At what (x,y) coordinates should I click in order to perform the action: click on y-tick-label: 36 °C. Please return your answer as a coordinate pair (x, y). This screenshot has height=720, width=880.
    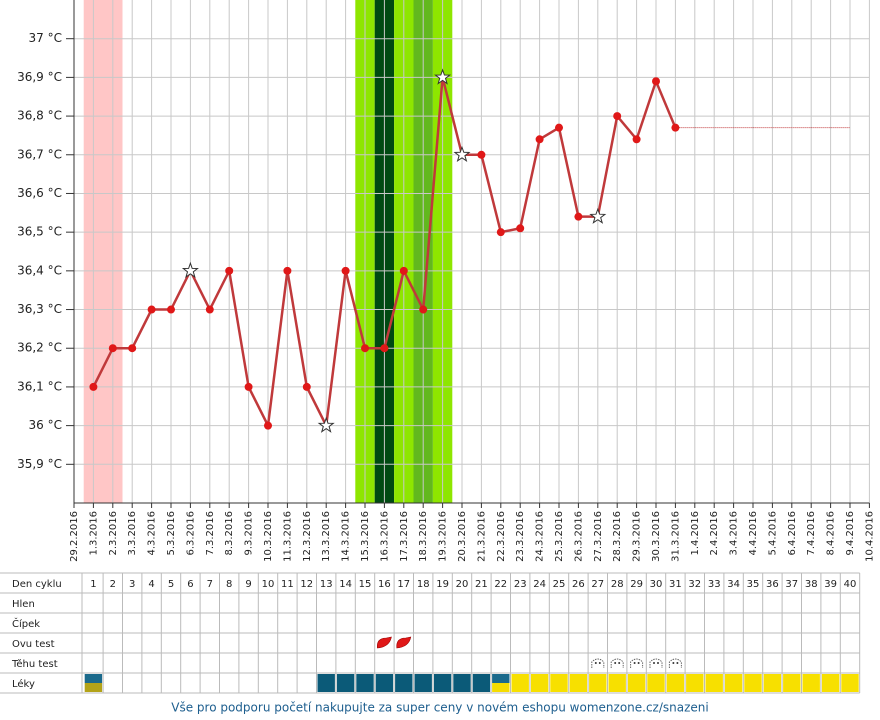
    Looking at the image, I should click on (45, 425).